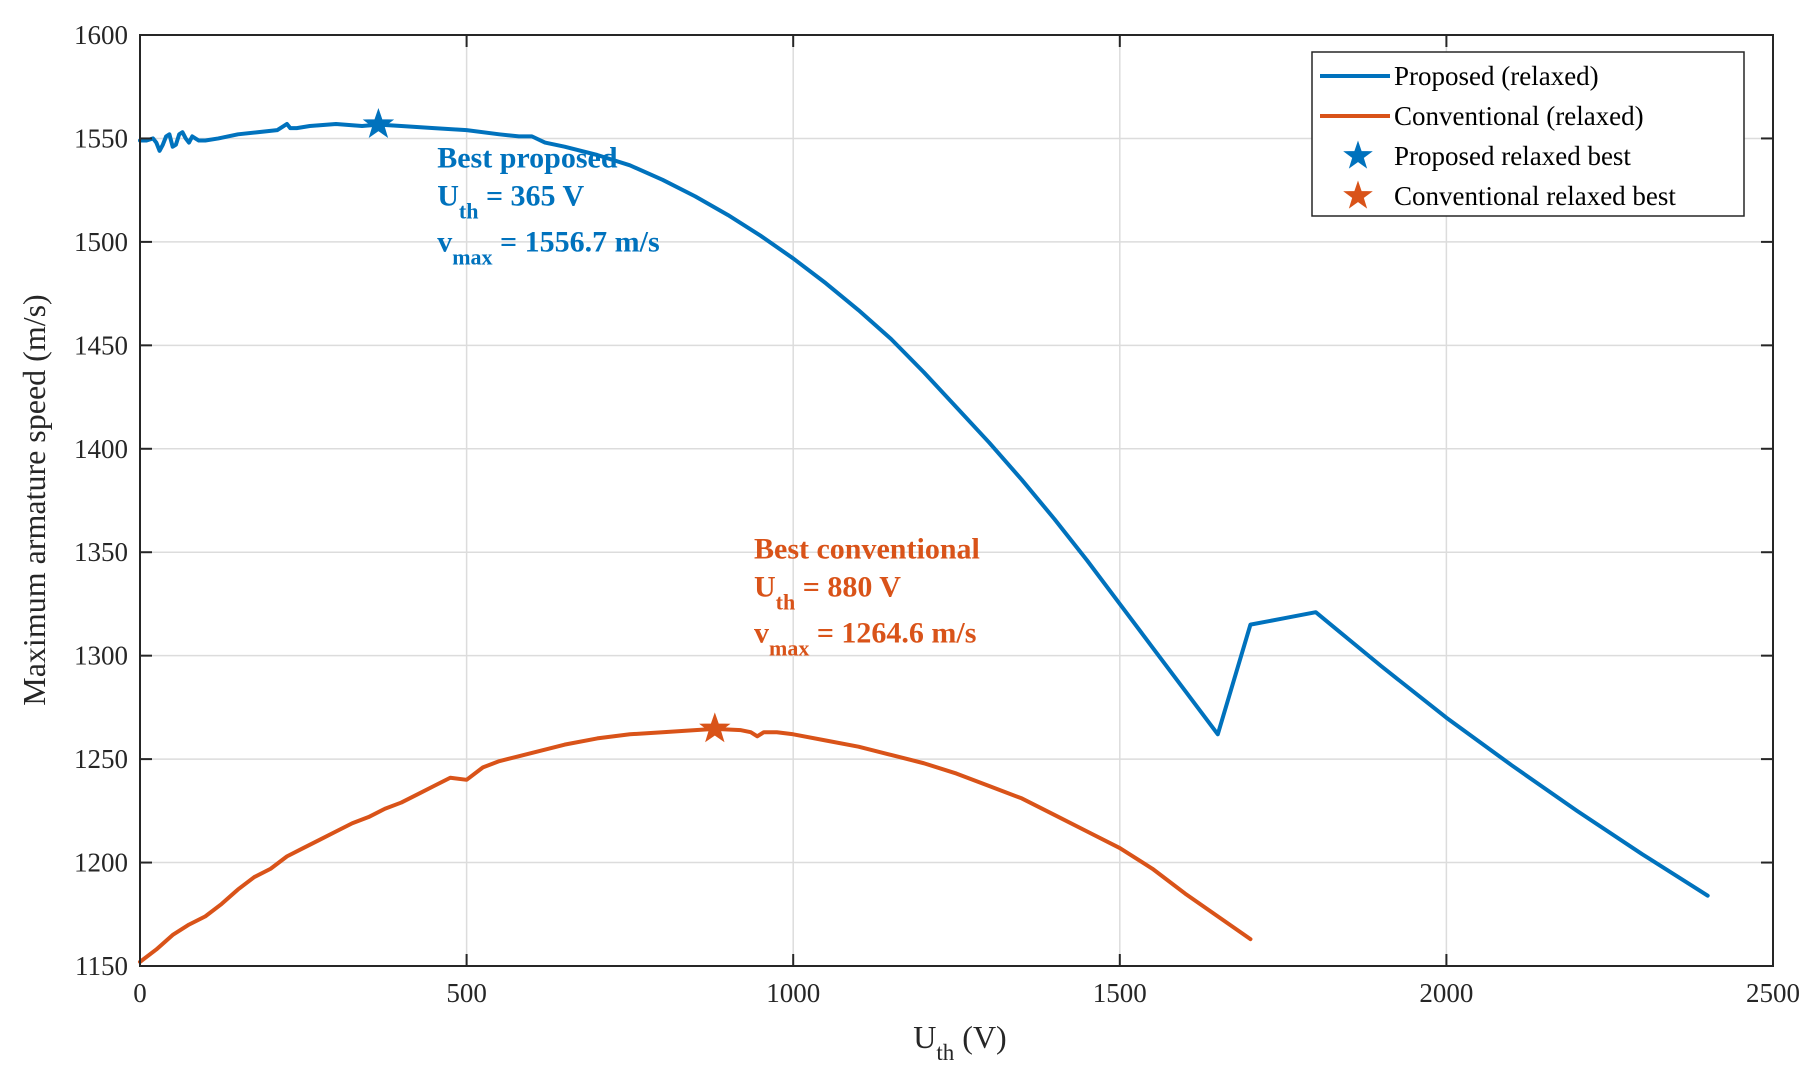 This screenshot has height=1086, width=1819. I want to click on x-tick-label: 2000, so click(1446, 993).